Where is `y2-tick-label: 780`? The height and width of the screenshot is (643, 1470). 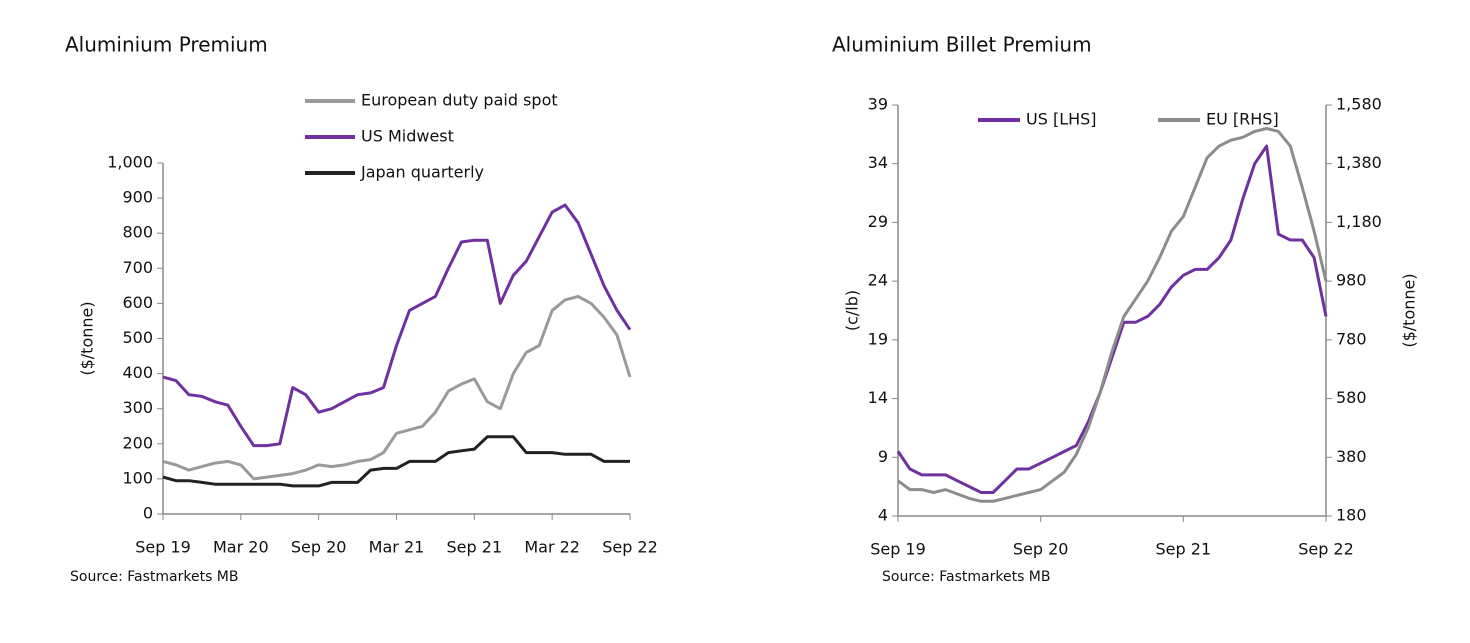
y2-tick-label: 780 is located at coordinates (1351, 338).